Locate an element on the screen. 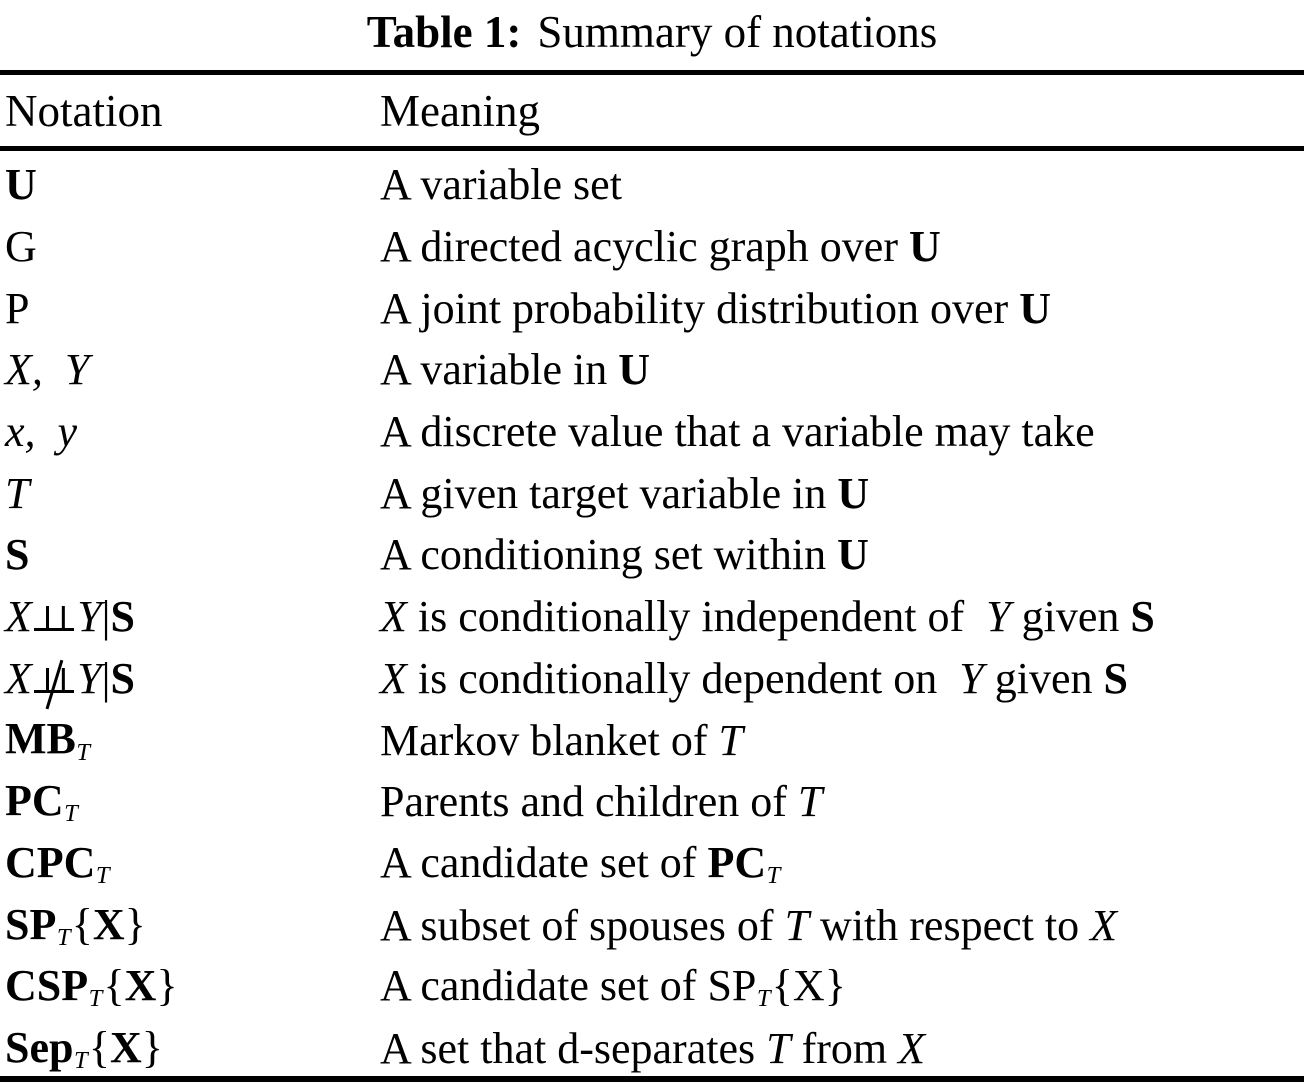  text-segment: A variable in is located at coordinates (499, 370).